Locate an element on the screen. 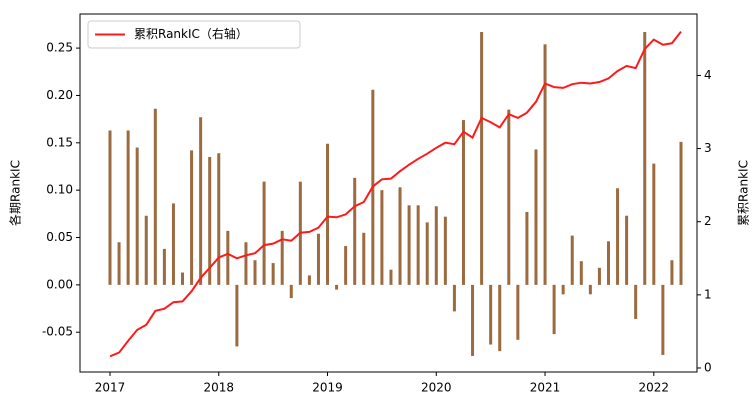 This screenshot has width=756, height=405. y2-tick-label: 2 is located at coordinates (708, 221).